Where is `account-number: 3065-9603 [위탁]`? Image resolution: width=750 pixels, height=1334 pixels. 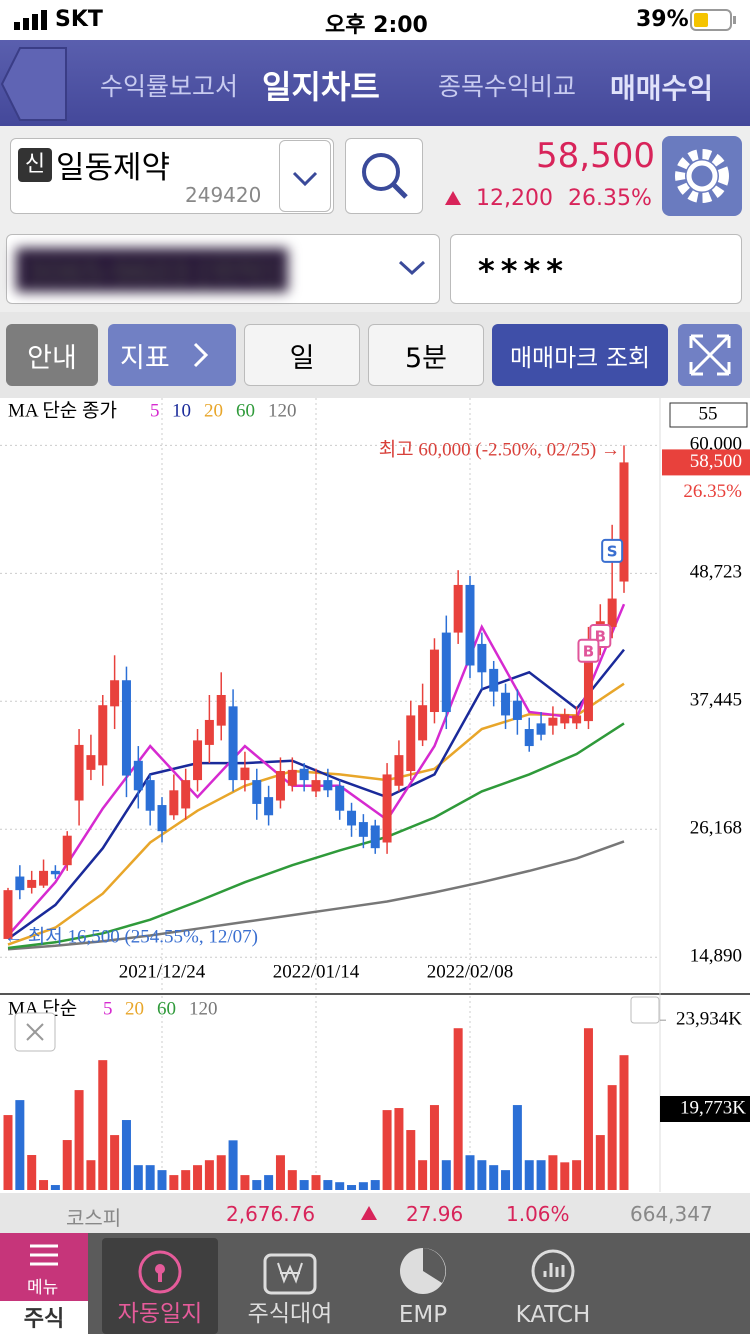 account-number: 3065-9603 [위탁] is located at coordinates (152, 270).